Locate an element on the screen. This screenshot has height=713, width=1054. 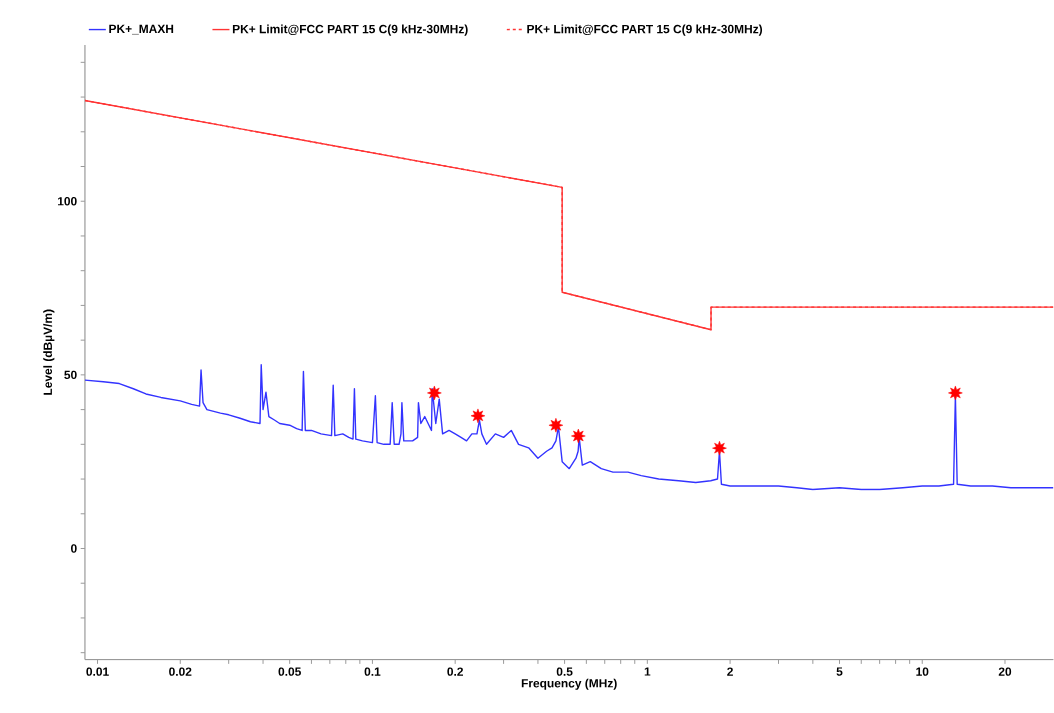
legend-label: PK+_MAXH is located at coordinates (141, 29).